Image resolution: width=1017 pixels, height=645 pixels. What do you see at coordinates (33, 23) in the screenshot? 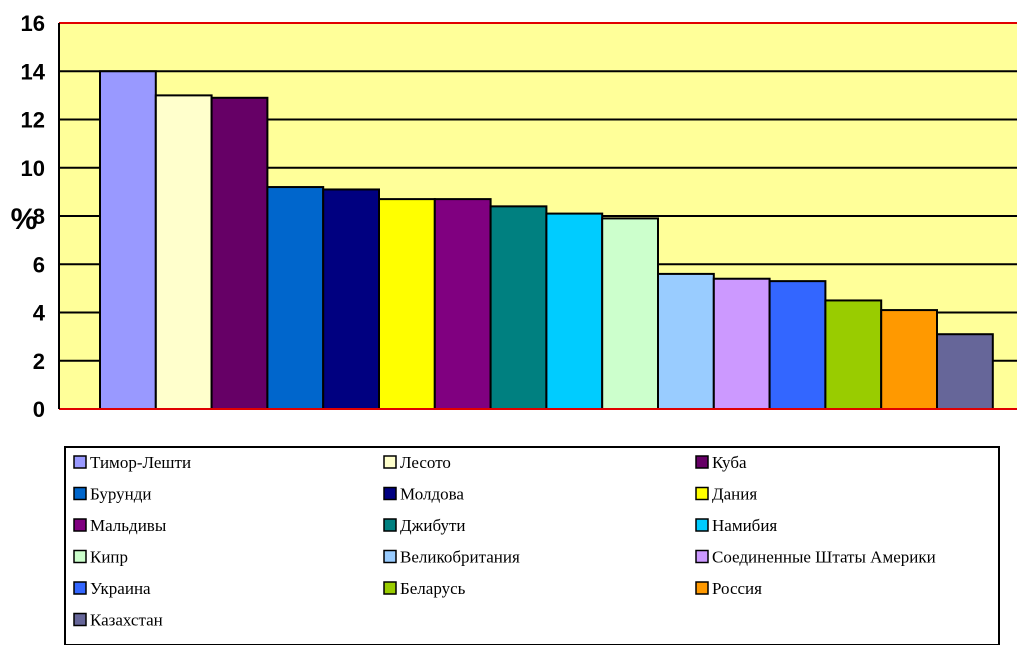
I see `y-tick-label: 16` at bounding box center [33, 23].